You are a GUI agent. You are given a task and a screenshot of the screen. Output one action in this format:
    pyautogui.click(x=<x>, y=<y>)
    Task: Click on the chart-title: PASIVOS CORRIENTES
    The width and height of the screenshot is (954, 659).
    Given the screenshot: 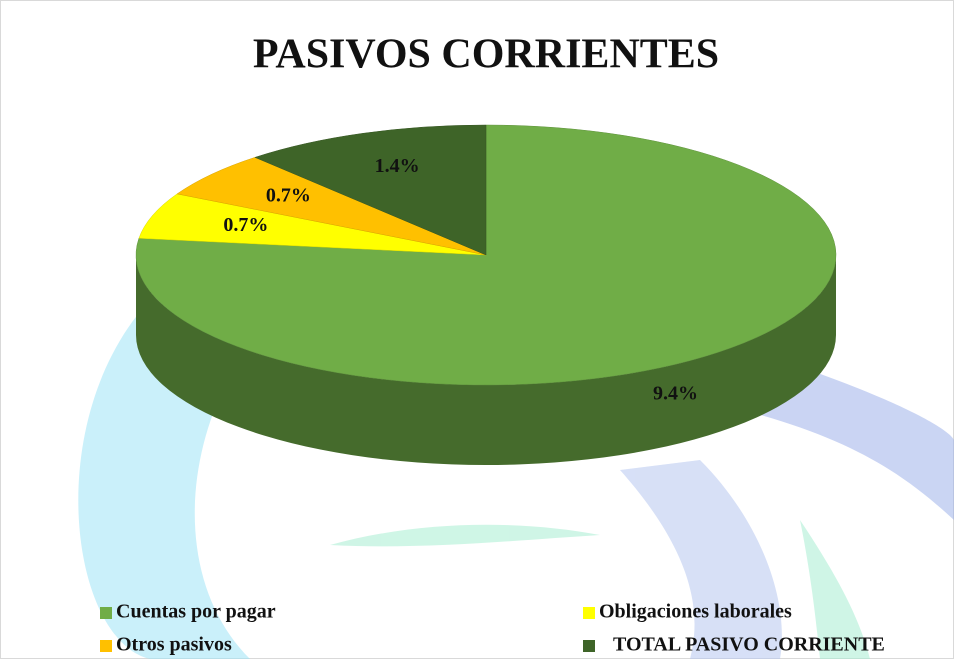 What is the action you would take?
    pyautogui.click(x=486, y=55)
    